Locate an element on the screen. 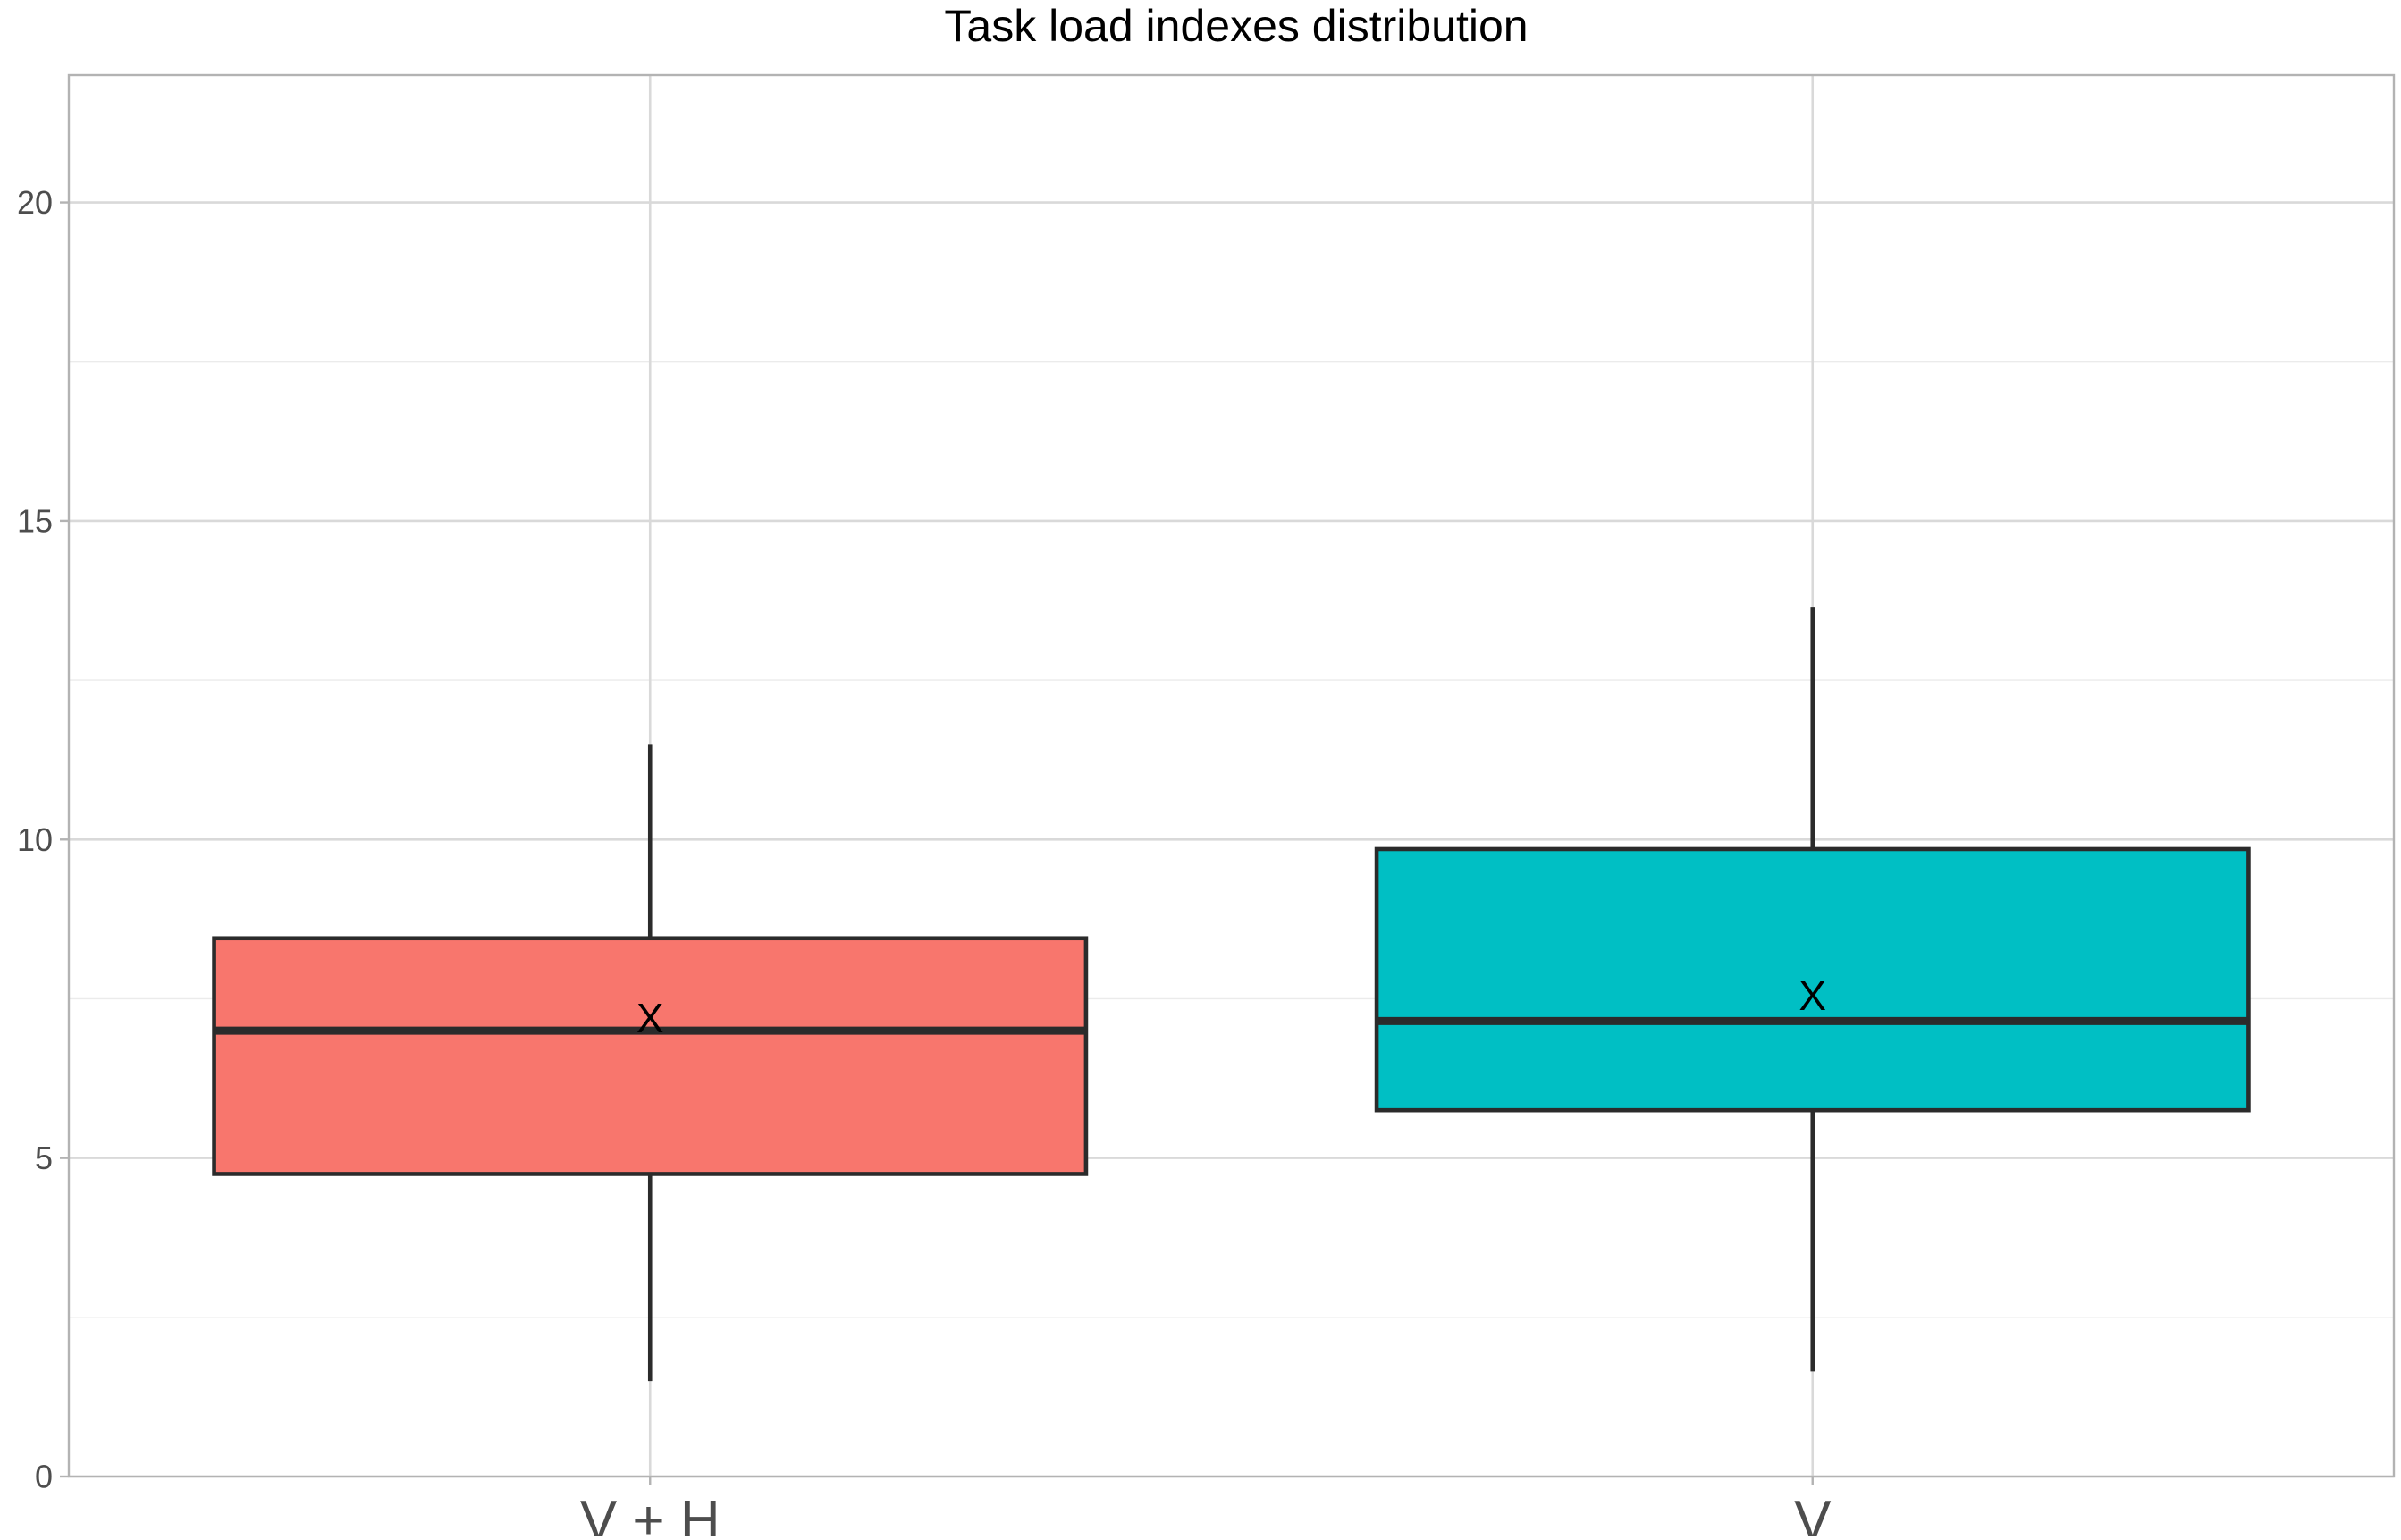  y-tick-label: 10 is located at coordinates (35, 839).